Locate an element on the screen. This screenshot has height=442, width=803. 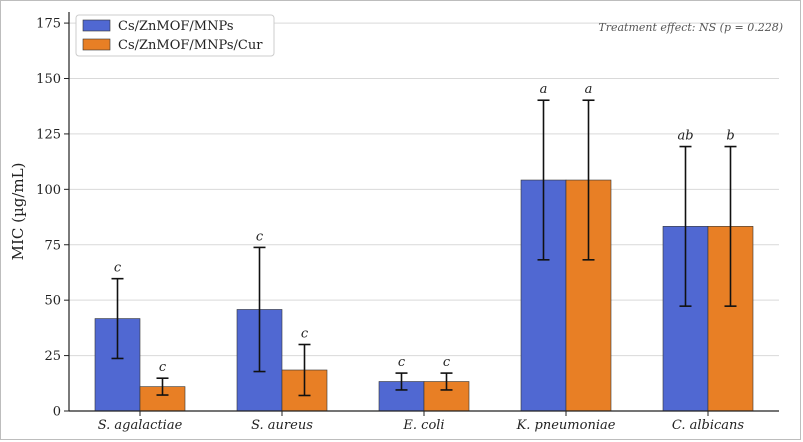
y-tick-label: 75 is located at coordinates (52, 245).